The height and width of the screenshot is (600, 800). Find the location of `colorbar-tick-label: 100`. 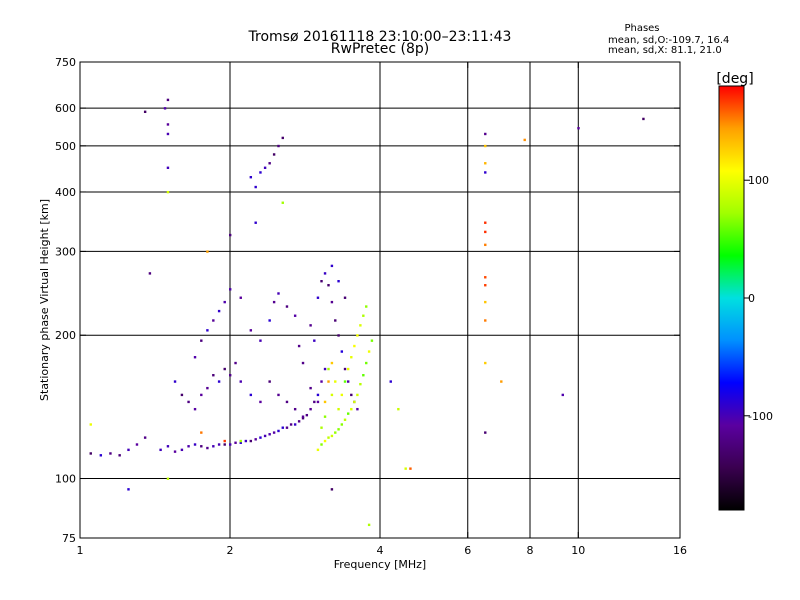

colorbar-tick-label: 100 is located at coordinates (758, 180).